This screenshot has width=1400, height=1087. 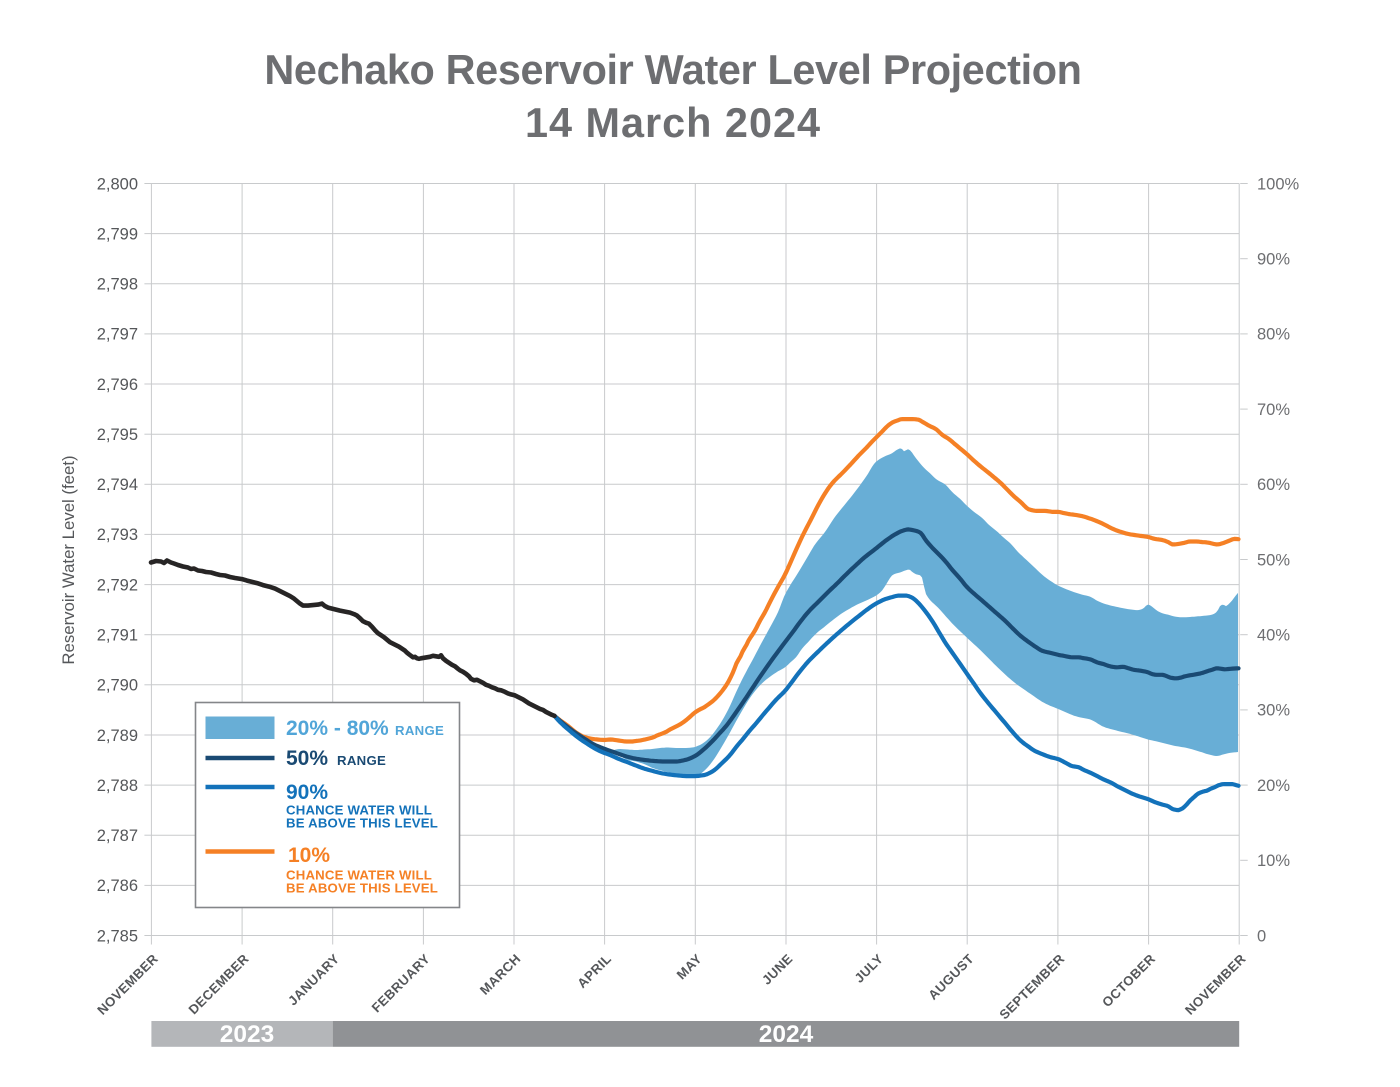 What do you see at coordinates (1273, 636) in the screenshot?
I see `svg-text: 40%` at bounding box center [1273, 636].